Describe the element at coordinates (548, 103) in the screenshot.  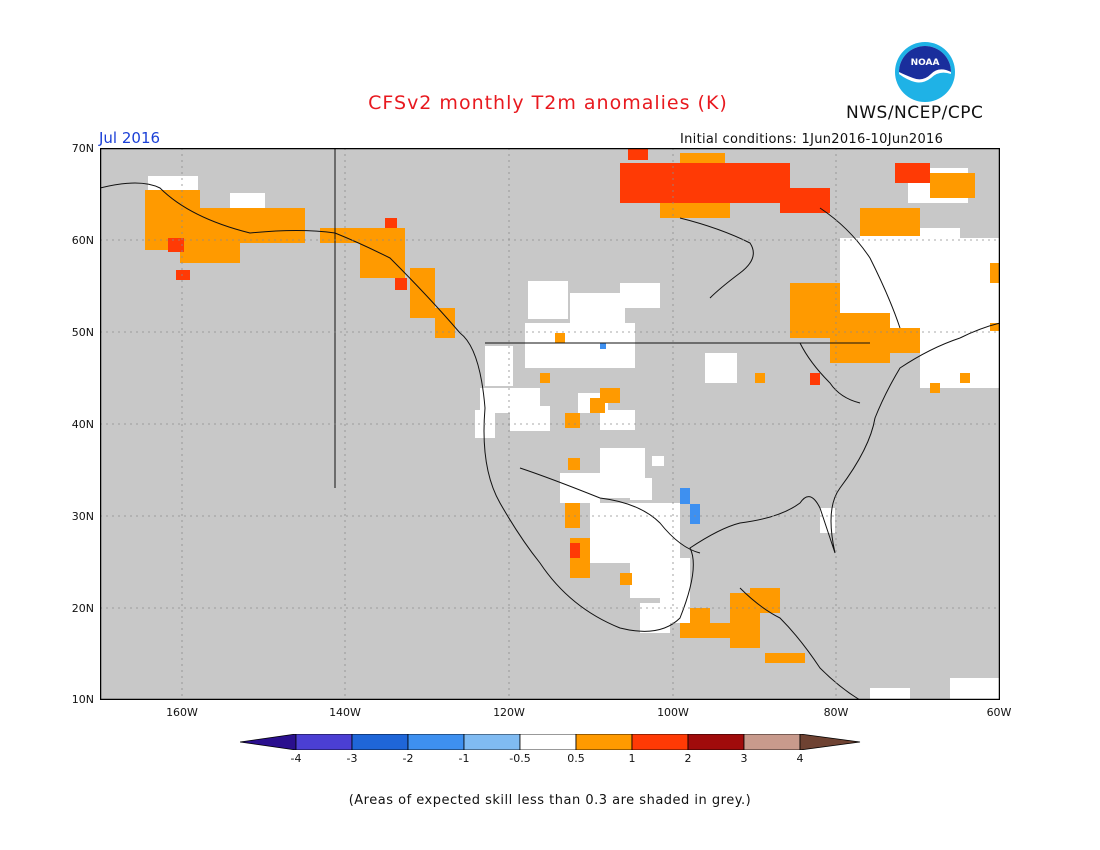
I see `map-title: CFSv2 monthly T2m anomalies (K)` at that location.